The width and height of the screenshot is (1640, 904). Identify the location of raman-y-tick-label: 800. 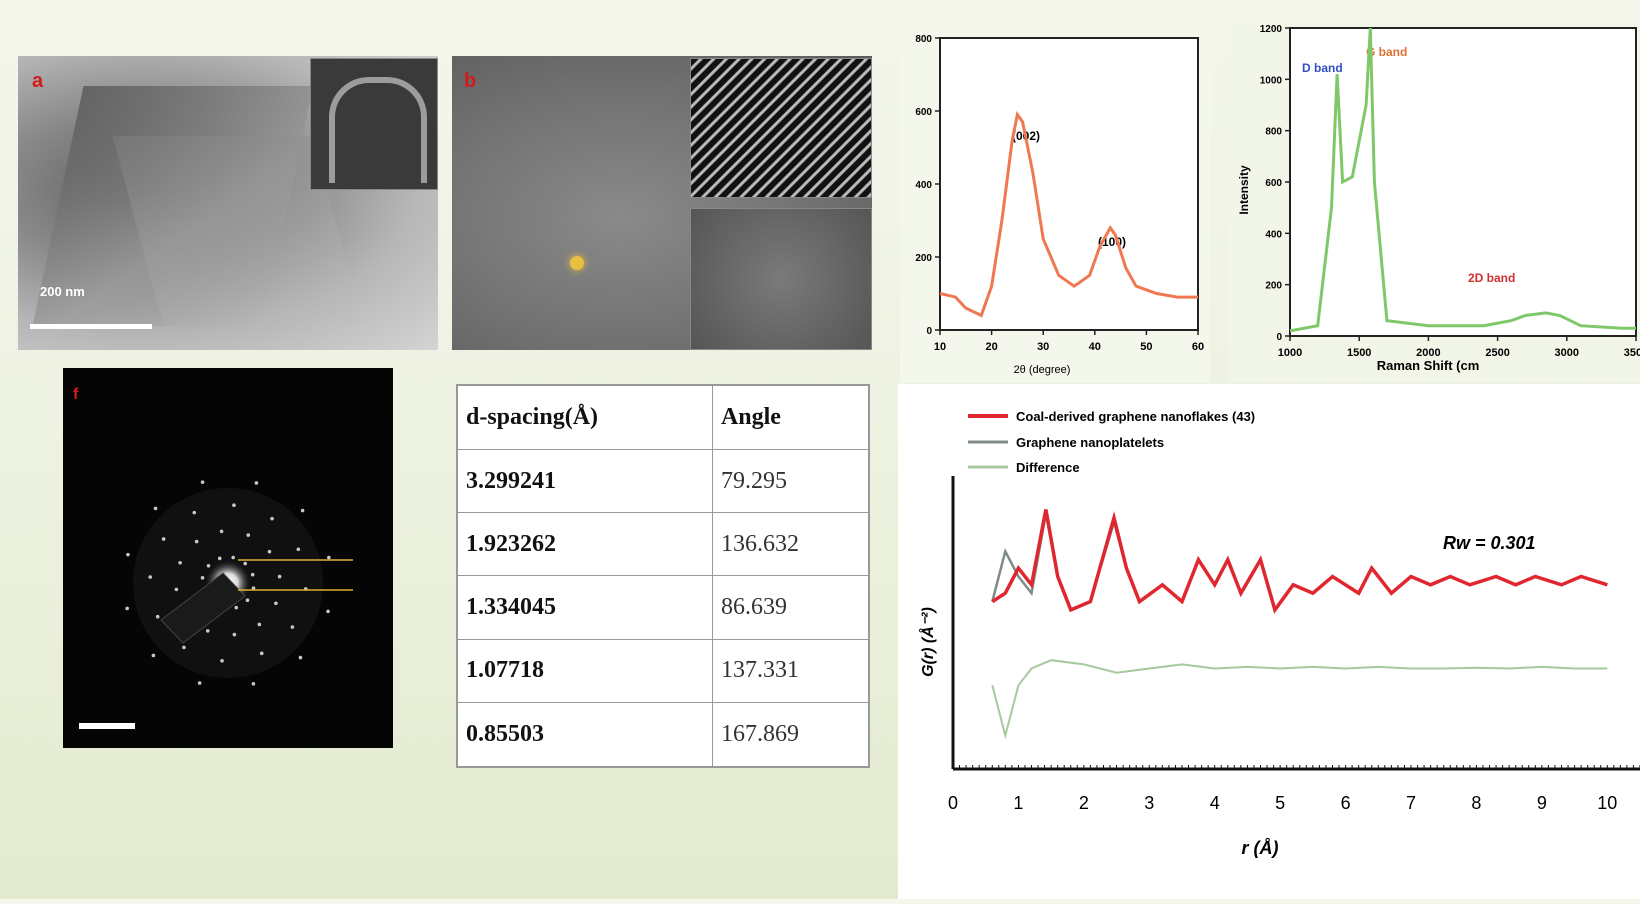
(1273, 132).